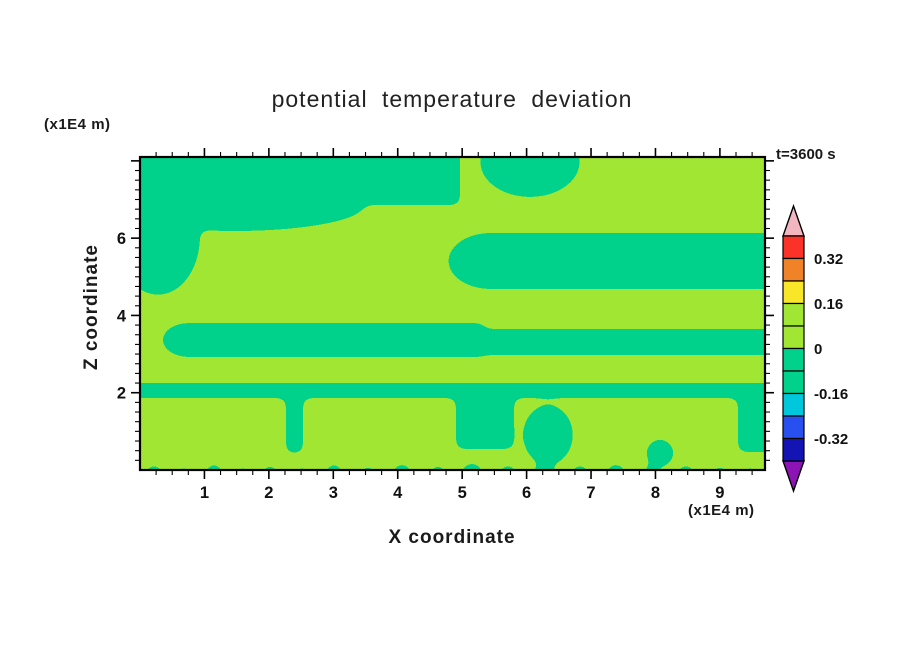 Image resolution: width=904 pixels, height=654 pixels. Describe the element at coordinates (268, 493) in the screenshot. I see `x-tick-label: 2` at that location.